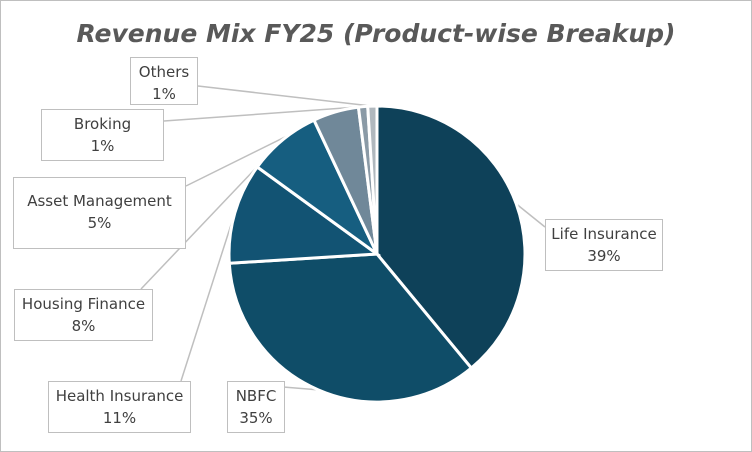 The width and height of the screenshot is (752, 452). Describe the element at coordinates (376, 33) in the screenshot. I see `chart-title: Revenue Mix FY25 (Product-wise Breakup)` at that location.